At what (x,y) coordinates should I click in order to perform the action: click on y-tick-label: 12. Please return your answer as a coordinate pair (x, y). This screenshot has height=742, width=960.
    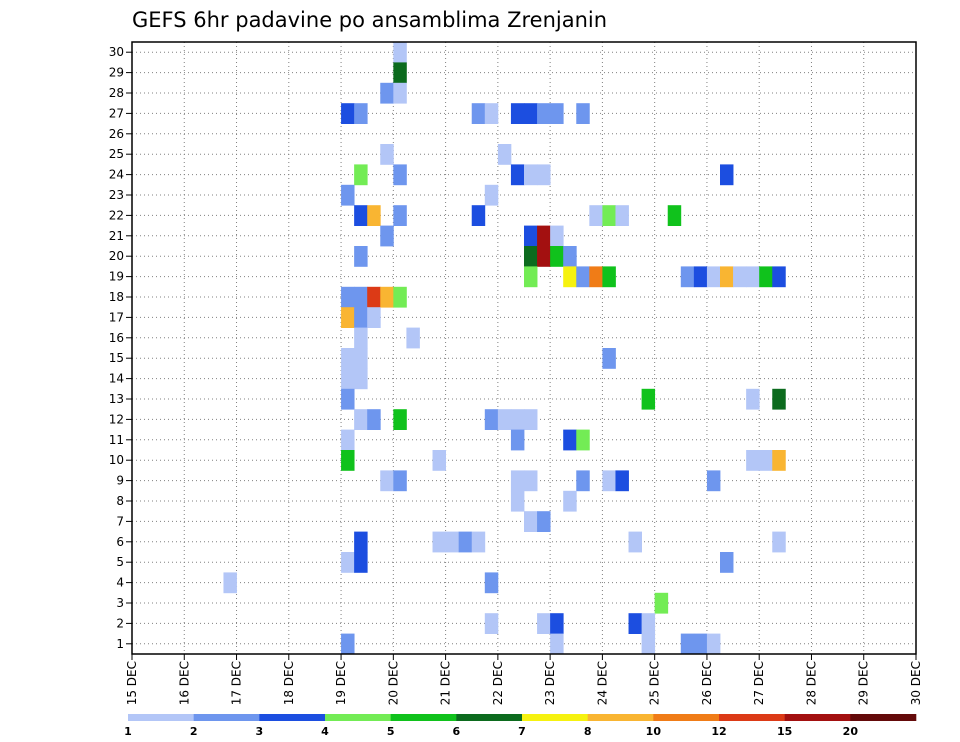
    Looking at the image, I should click on (116, 419).